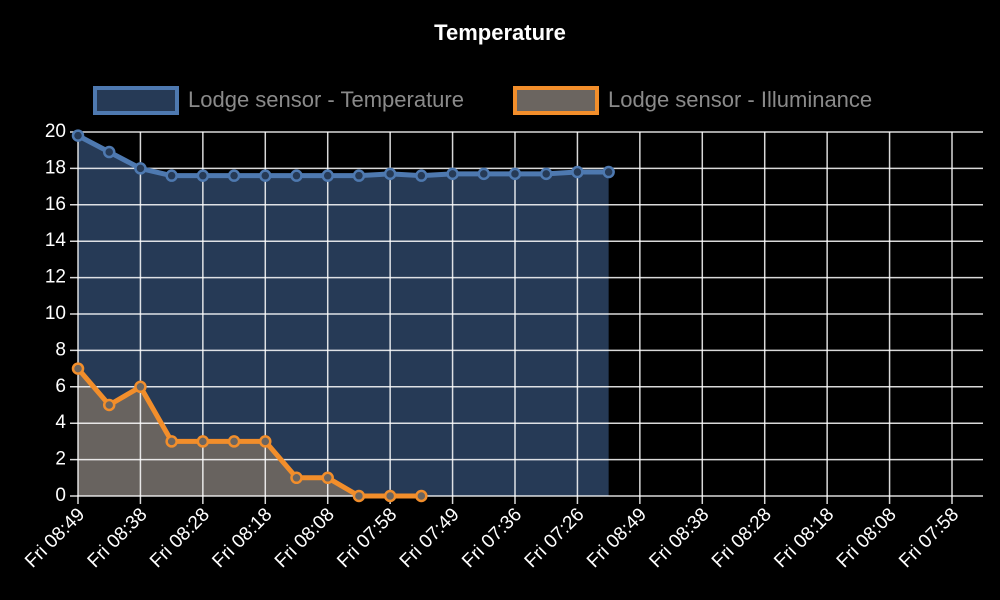 The height and width of the screenshot is (600, 1000). Describe the element at coordinates (55, 131) in the screenshot. I see `y-tick-label: 20` at that location.